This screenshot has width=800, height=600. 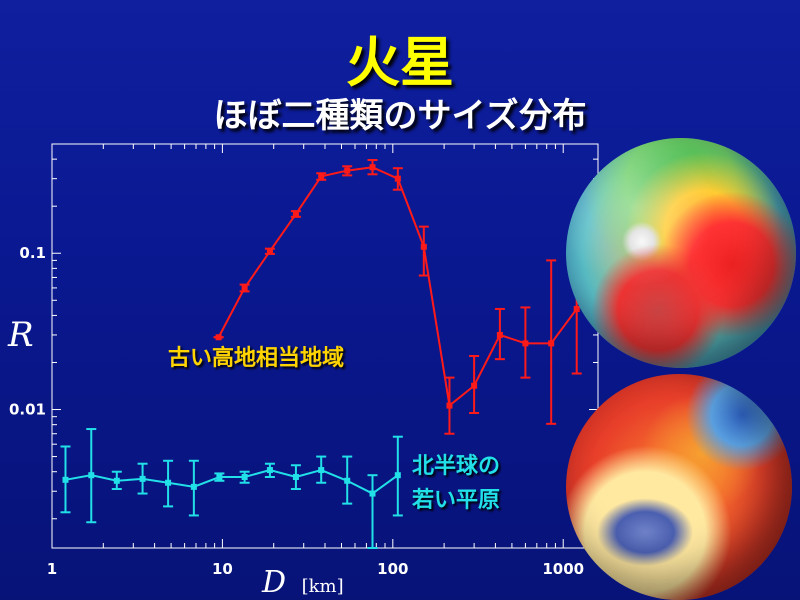 What do you see at coordinates (20, 335) in the screenshot?
I see `y-axis-label: R` at bounding box center [20, 335].